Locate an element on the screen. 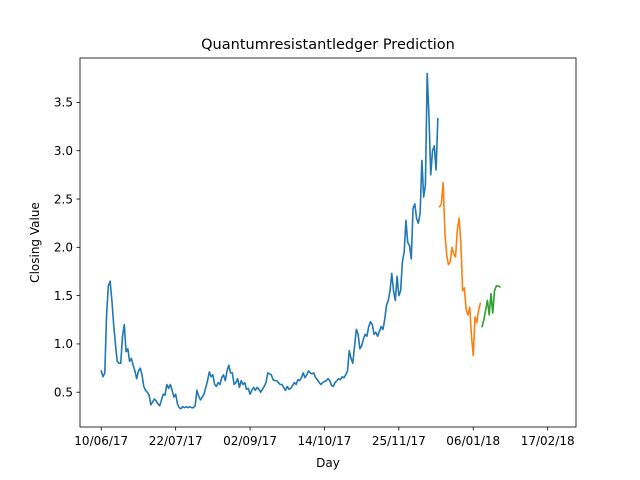 This screenshot has height=480, width=640. y-tick-label: 2.0 is located at coordinates (63, 248).